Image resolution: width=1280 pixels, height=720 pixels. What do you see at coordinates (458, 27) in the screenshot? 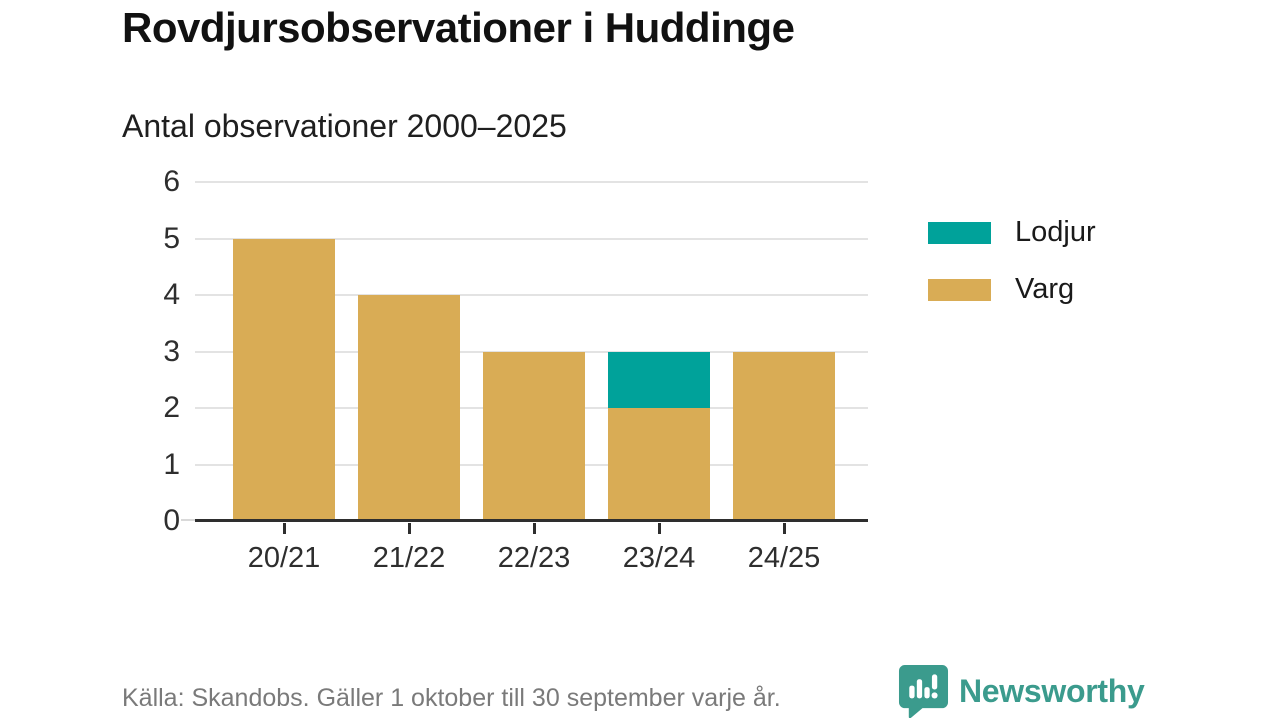
I see `page-title: Rovdjursobservationer i Huddinge` at bounding box center [458, 27].